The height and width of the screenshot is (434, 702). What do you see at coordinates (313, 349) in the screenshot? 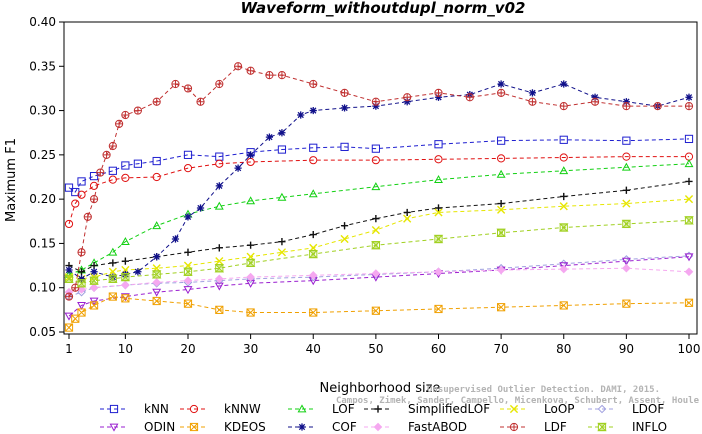
I see `x-tick-label-4: 40` at bounding box center [313, 349].